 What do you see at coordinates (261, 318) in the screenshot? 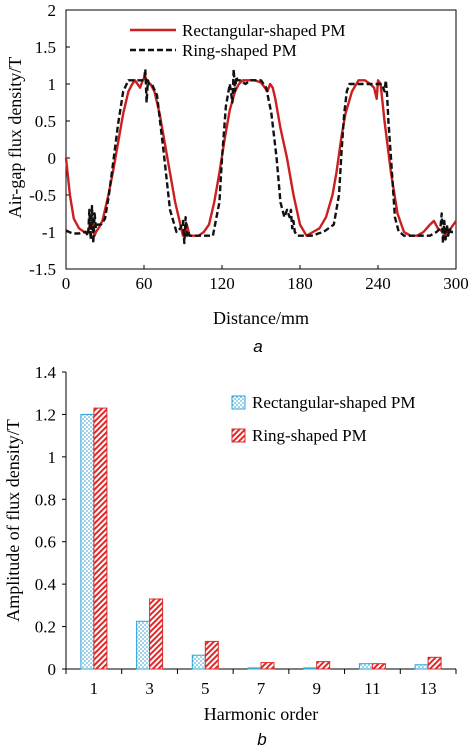
I see `x-axis-label: Distance/mm` at bounding box center [261, 318].